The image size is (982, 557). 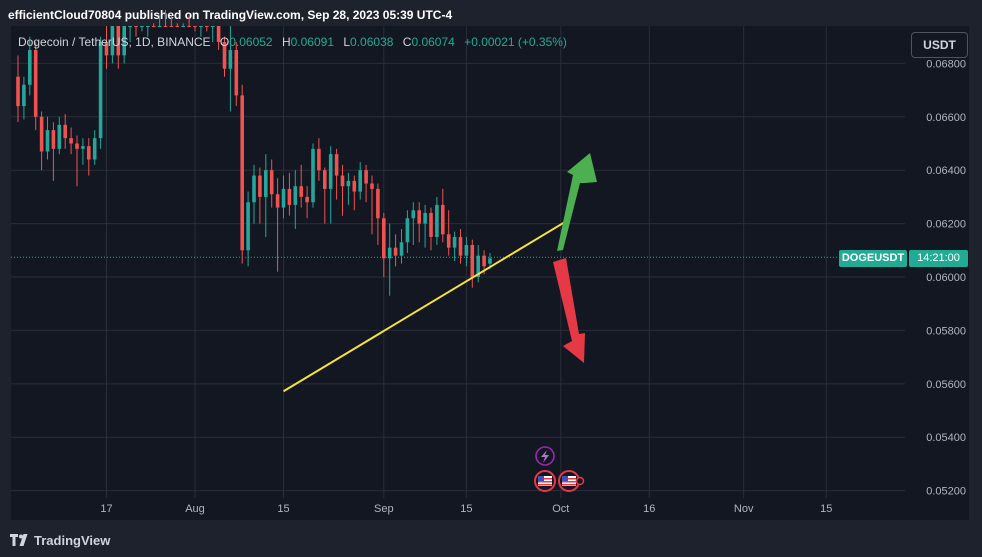 What do you see at coordinates (195, 509) in the screenshot?
I see `time-tick-label: Aug` at bounding box center [195, 509].